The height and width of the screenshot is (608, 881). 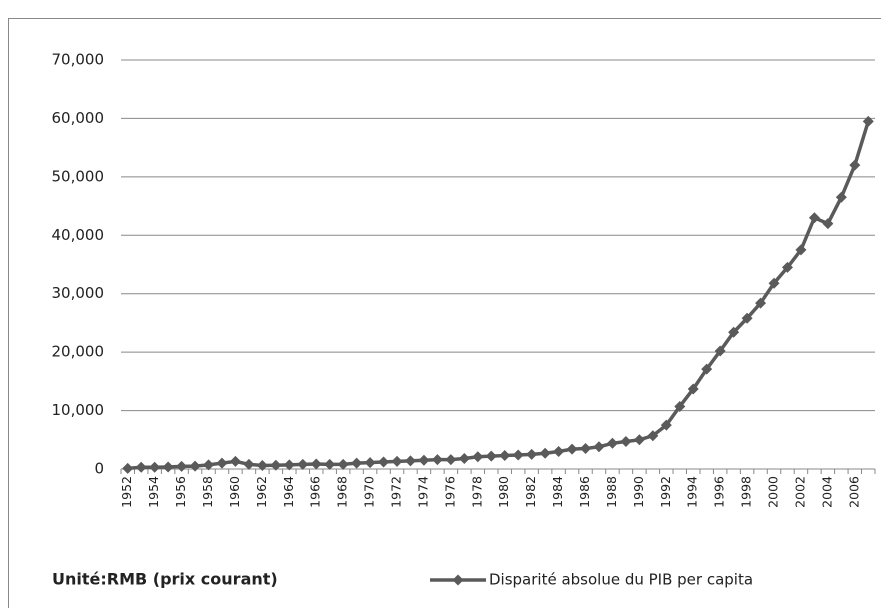 I want to click on x-tick-label: 1986, so click(x=584, y=492).